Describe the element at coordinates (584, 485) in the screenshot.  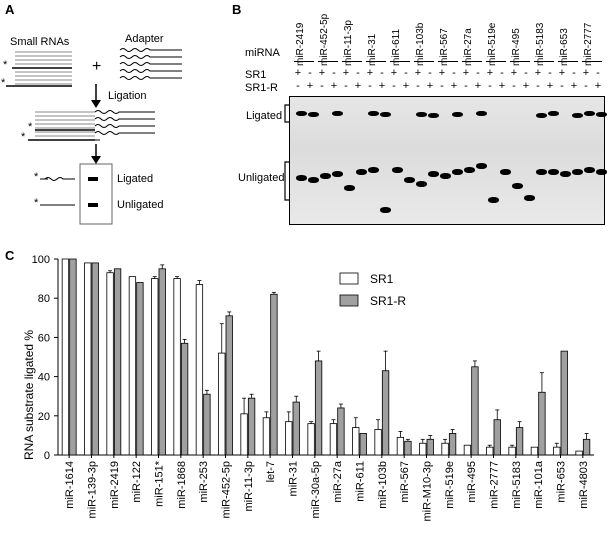
I see `x-tick-label: miR-4803` at that location.